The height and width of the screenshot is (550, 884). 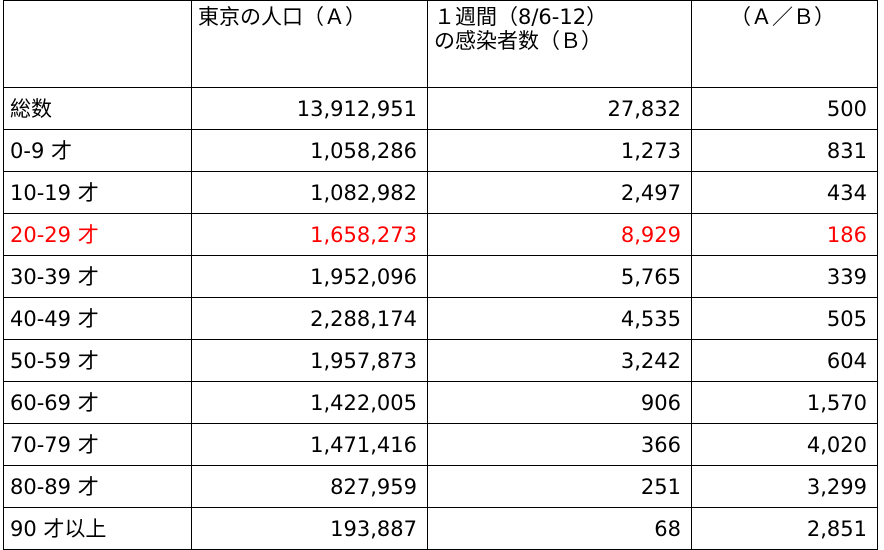 I want to click on population-cell: 1,658,273, so click(x=309, y=234).